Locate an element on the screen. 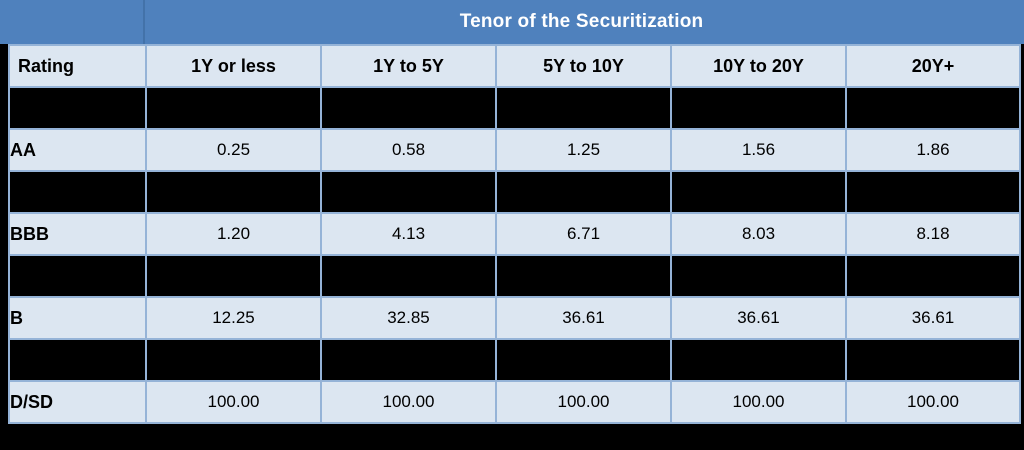 This screenshot has width=1024, height=450. title-column-divider is located at coordinates (144, 22).